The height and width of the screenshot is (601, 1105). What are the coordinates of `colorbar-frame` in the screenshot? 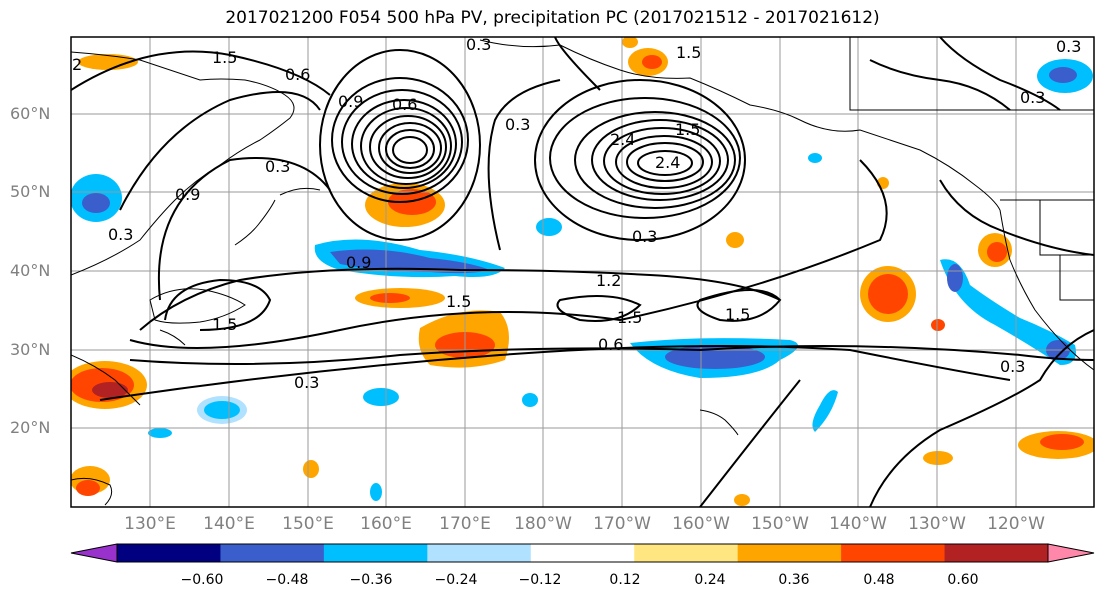 It's located at (582, 553).